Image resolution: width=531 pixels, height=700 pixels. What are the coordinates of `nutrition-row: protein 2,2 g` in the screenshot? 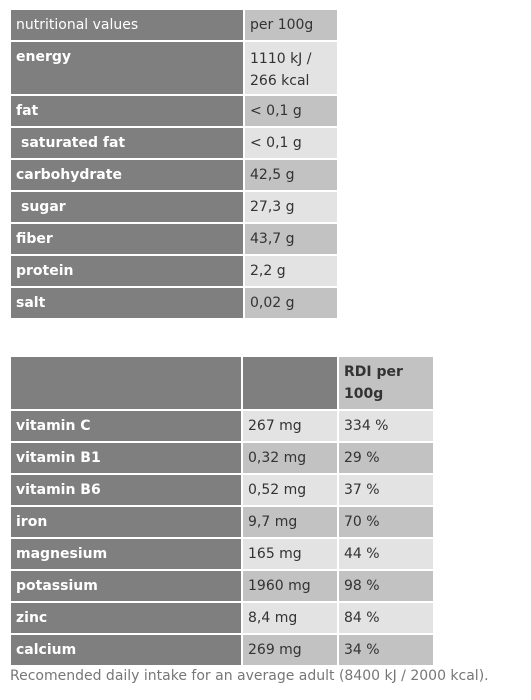 It's located at (174, 271).